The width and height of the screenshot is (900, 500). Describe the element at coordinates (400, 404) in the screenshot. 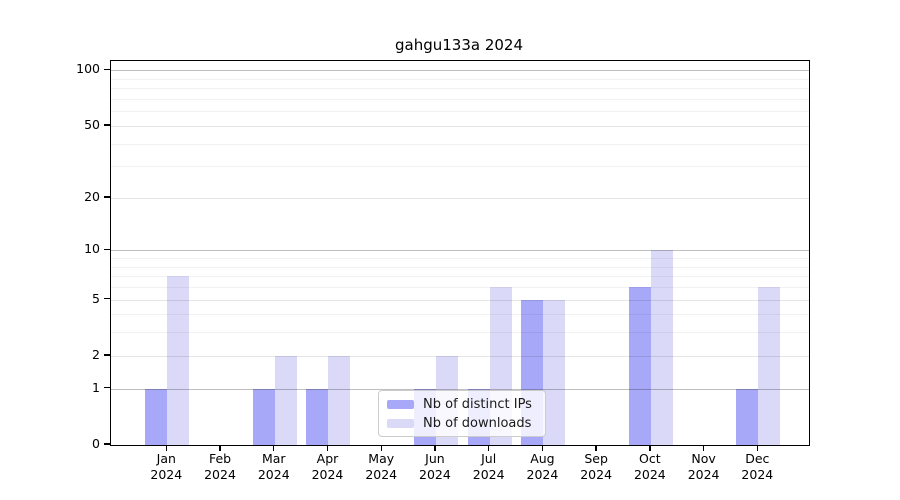

I see `legend-swatch-distinct-ips-icon` at that location.